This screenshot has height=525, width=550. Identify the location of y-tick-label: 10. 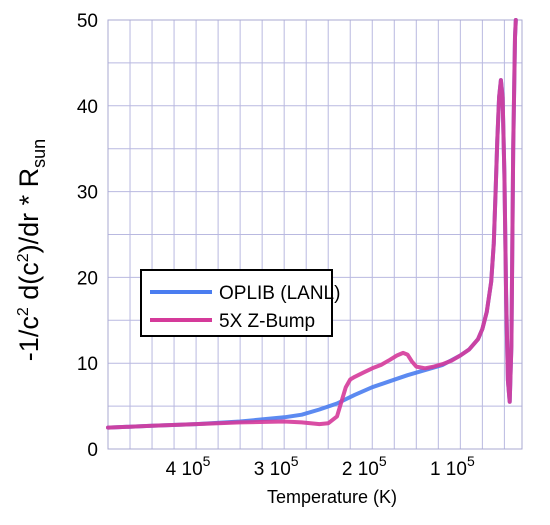
(87, 364).